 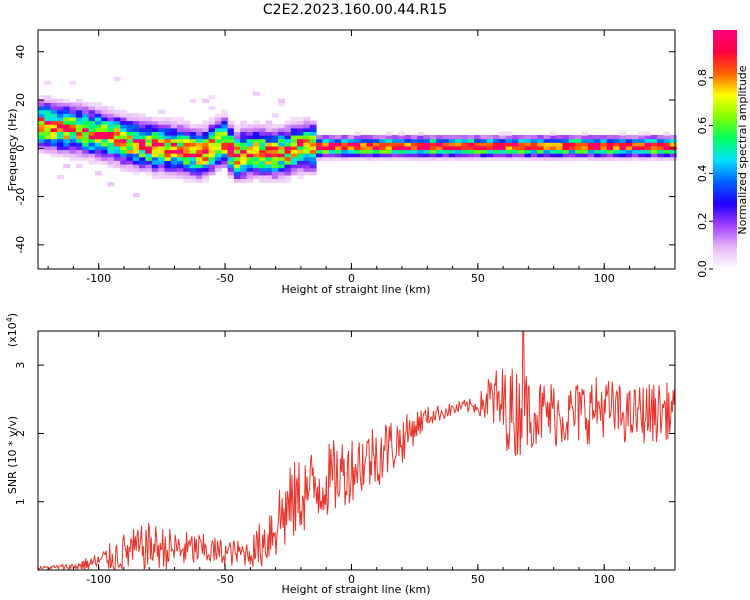 What do you see at coordinates (98, 278) in the screenshot?
I see `x-tick-label: -100` at bounding box center [98, 278].